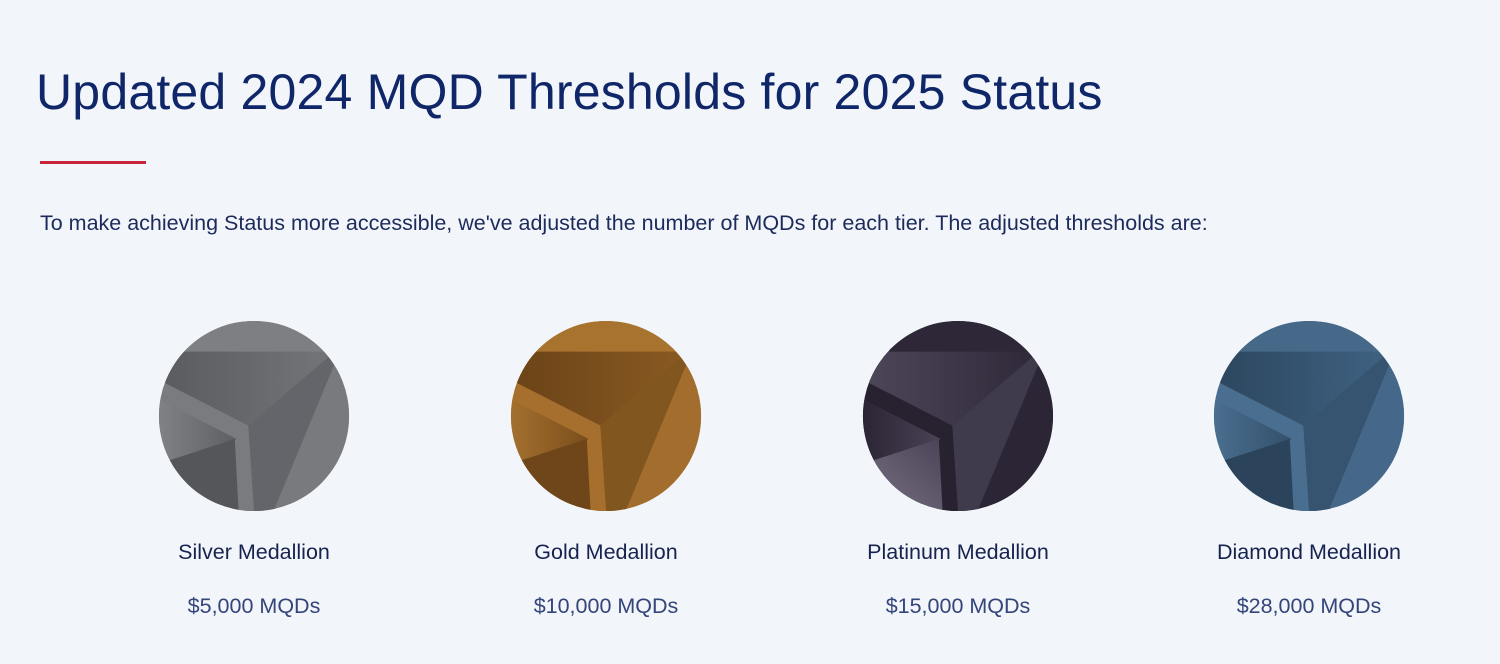  I want to click on silver-medallion-icon, so click(254, 416).